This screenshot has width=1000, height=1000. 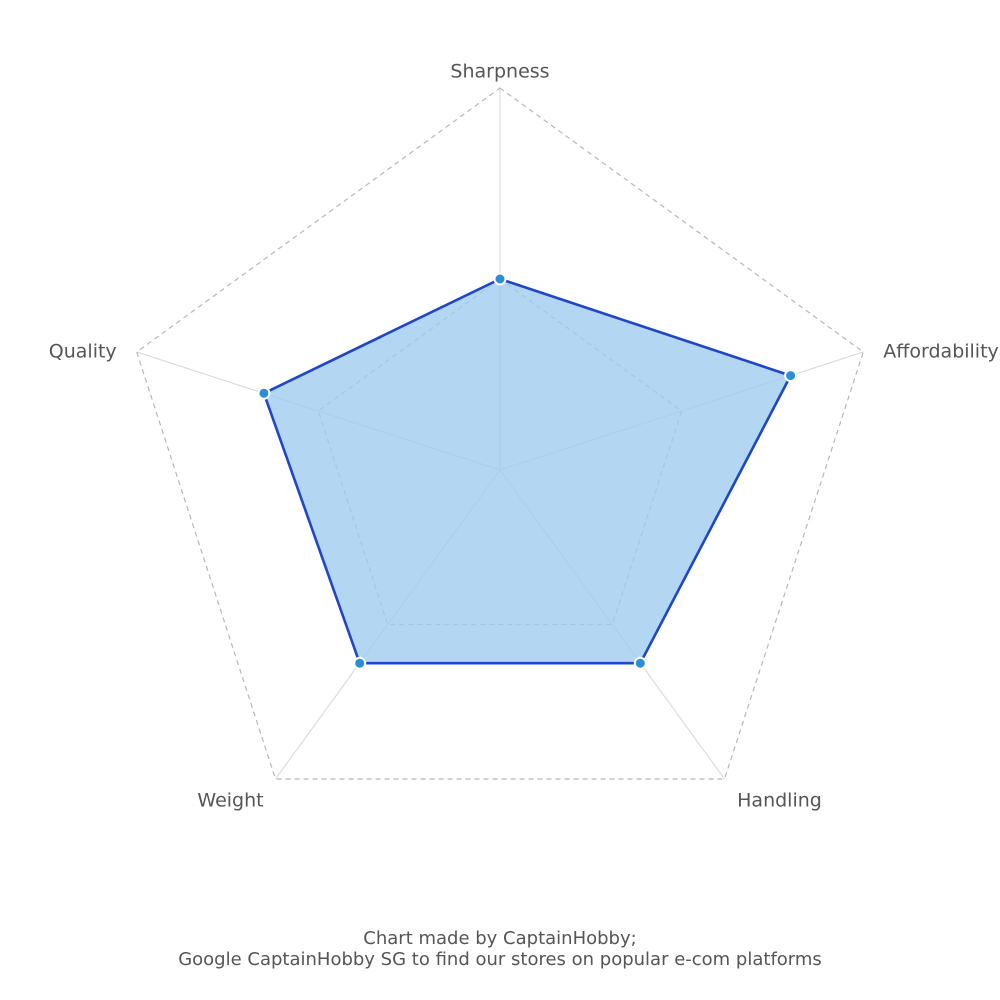 I want to click on axis-label-weight: Weight, so click(x=230, y=801).